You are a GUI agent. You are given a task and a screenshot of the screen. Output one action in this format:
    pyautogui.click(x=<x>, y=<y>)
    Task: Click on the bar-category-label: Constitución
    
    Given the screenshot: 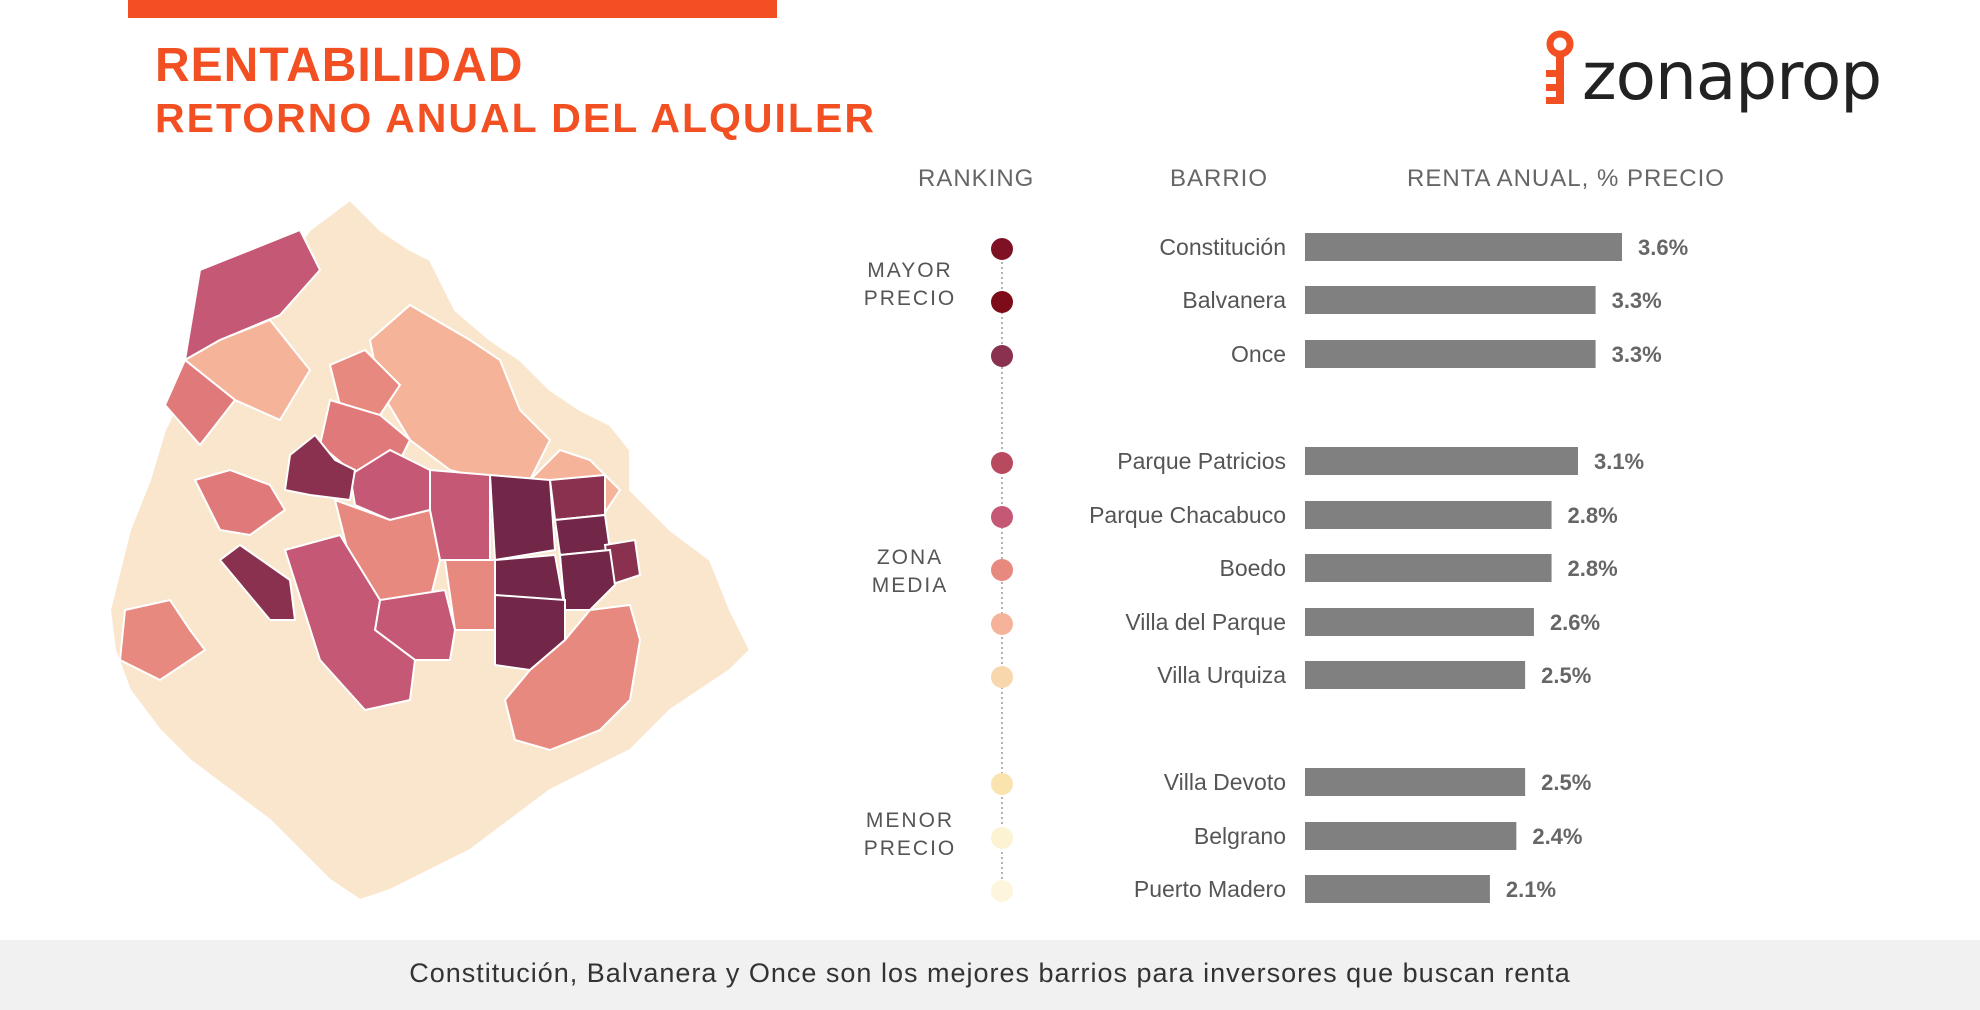 What is the action you would take?
    pyautogui.click(x=1222, y=247)
    